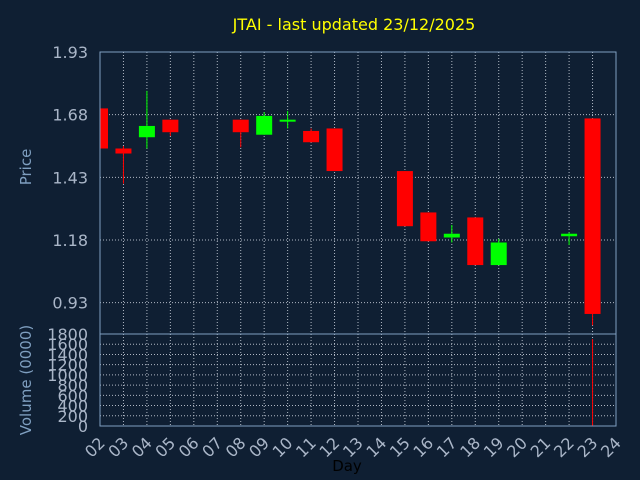  Describe the element at coordinates (70, 177) in the screenshot. I see `price-y-tick-label: 1.43` at that location.